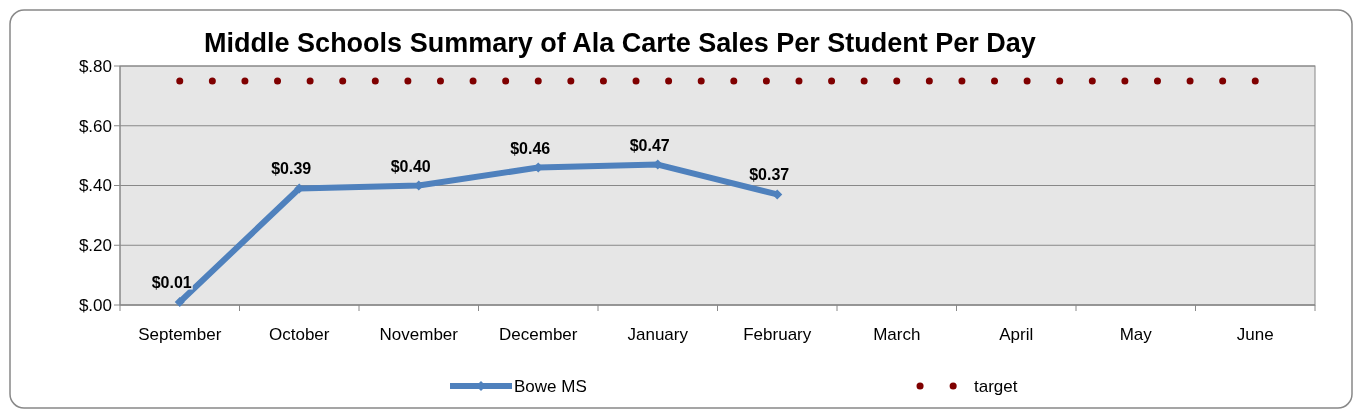 This screenshot has height=411, width=1356. I want to click on y-tick-label: $.40, so click(95, 186).